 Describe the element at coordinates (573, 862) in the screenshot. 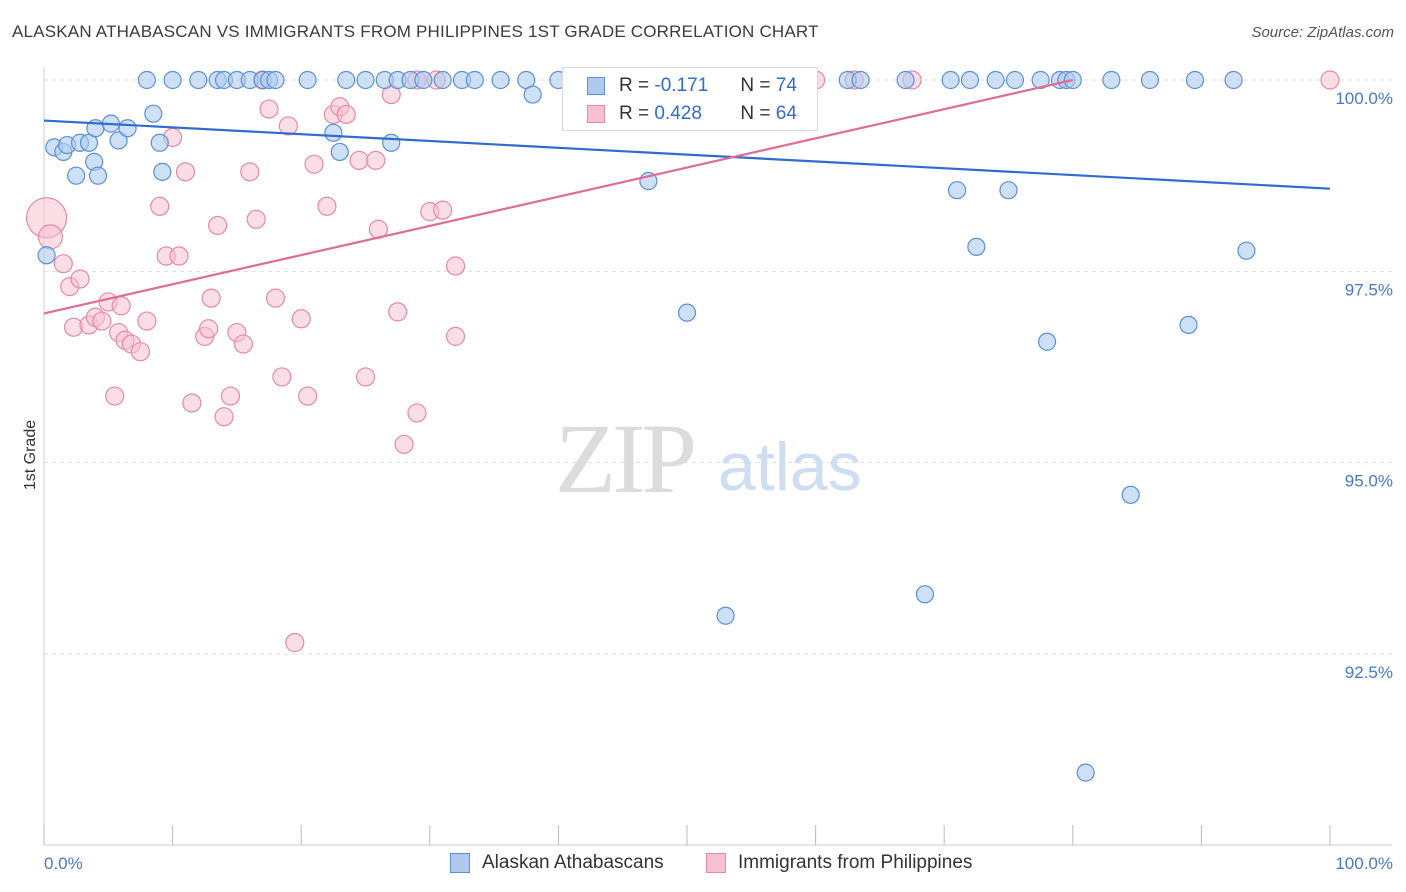

I see `legend-label-athabascans: Alaskan Athabascans` at that location.